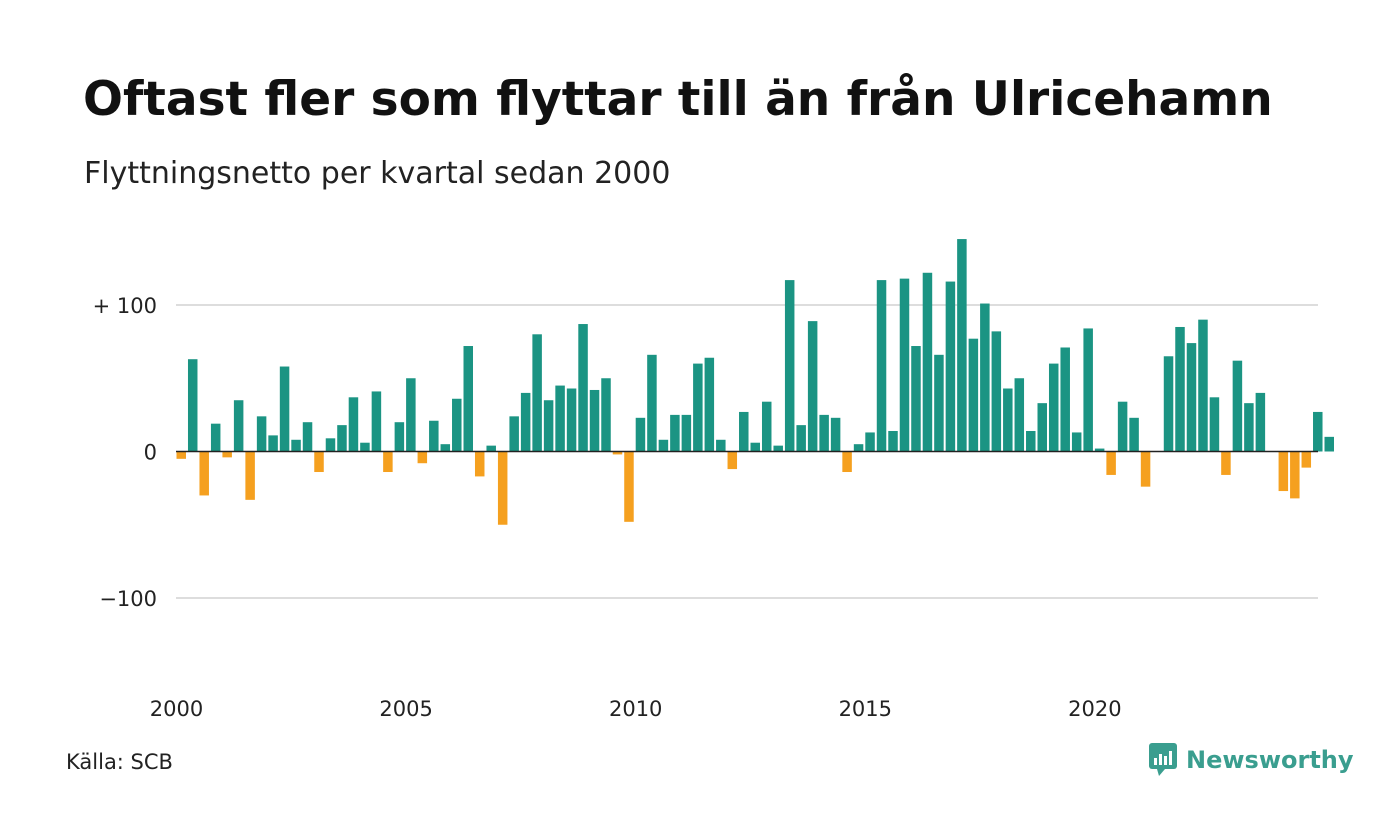 The height and width of the screenshot is (840, 1400). Describe the element at coordinates (128, 599) in the screenshot. I see `y-tick-label: −100` at that location.